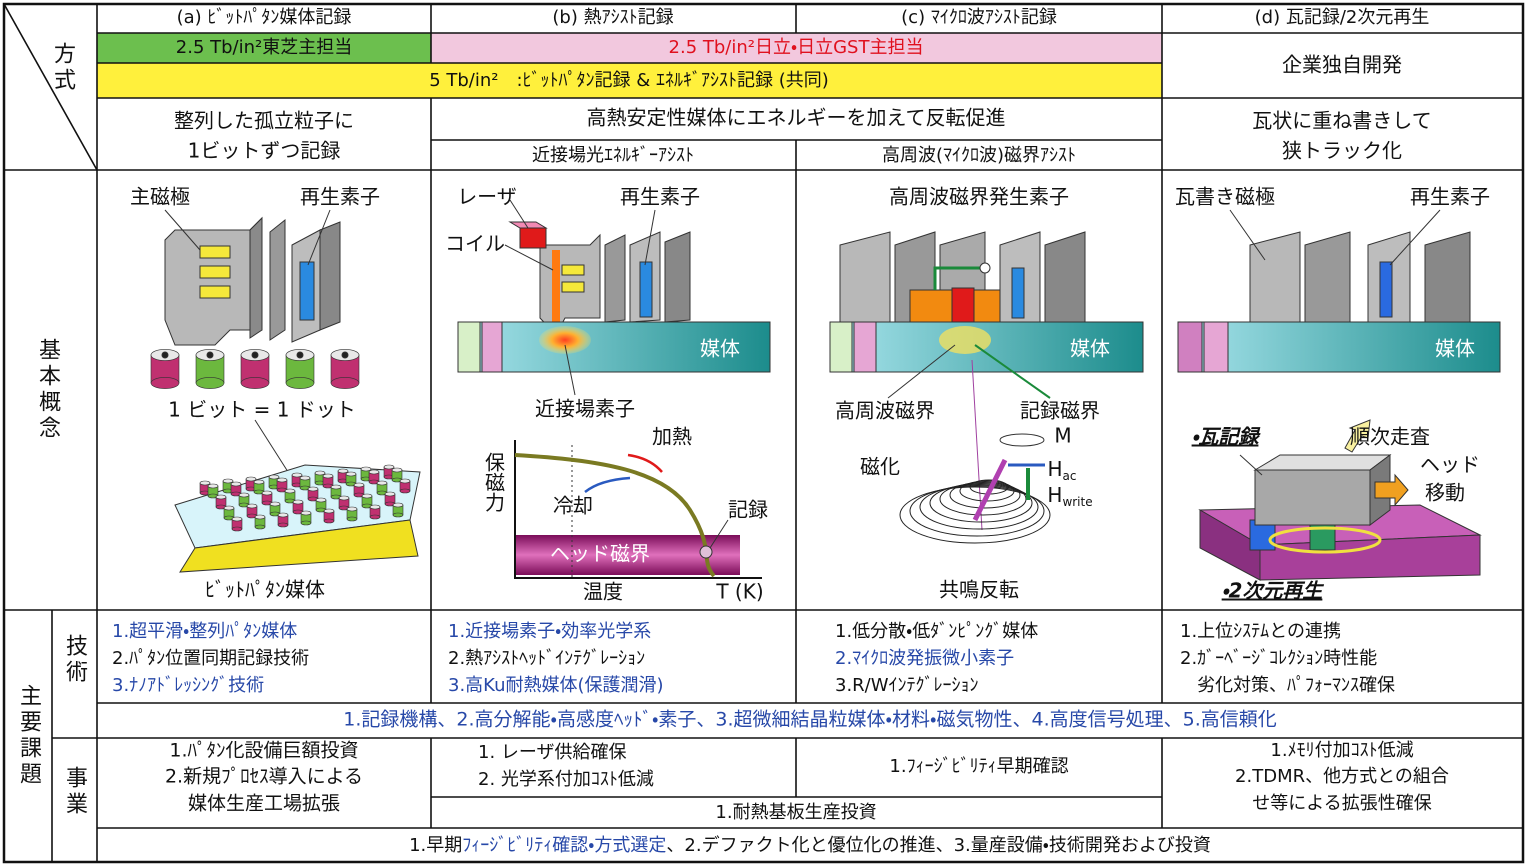  Describe the element at coordinates (1230, 545) in the screenshot. I see `slab-side` at that location.